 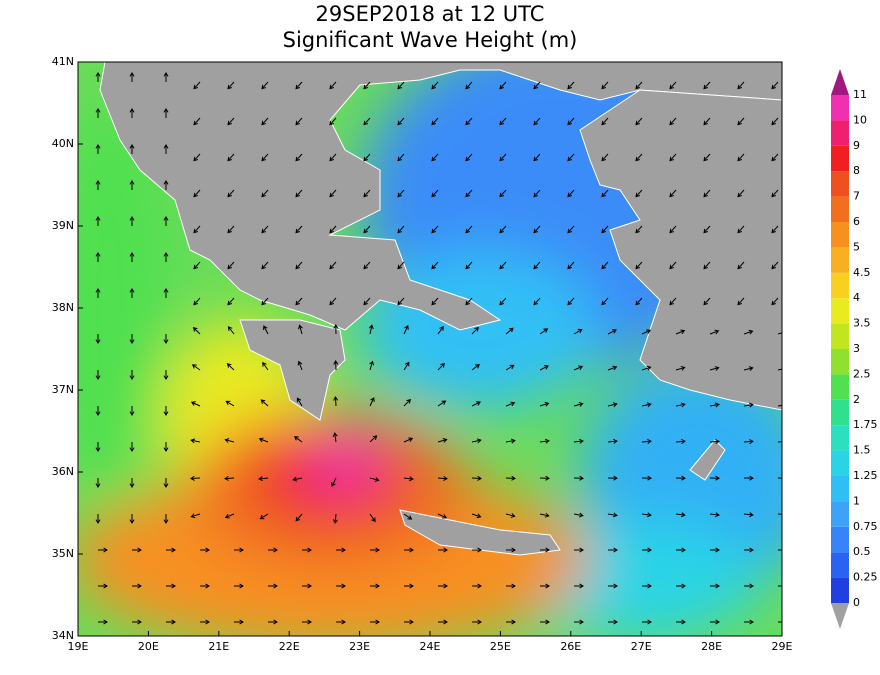 I want to click on colorbar-label: 8, so click(x=856, y=170).